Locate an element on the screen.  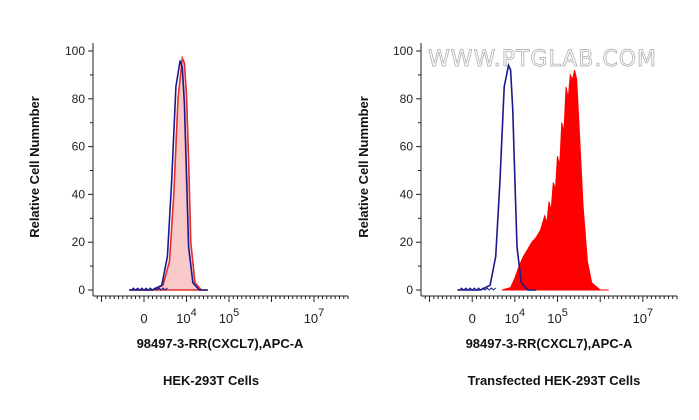
y-tick-label-1-4: 80 is located at coordinates (407, 99).